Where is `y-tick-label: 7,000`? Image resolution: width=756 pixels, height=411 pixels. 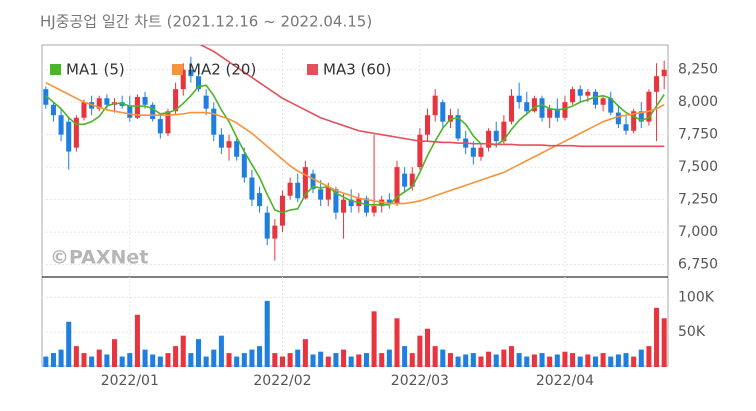
y-tick-label: 7,000 is located at coordinates (698, 232).